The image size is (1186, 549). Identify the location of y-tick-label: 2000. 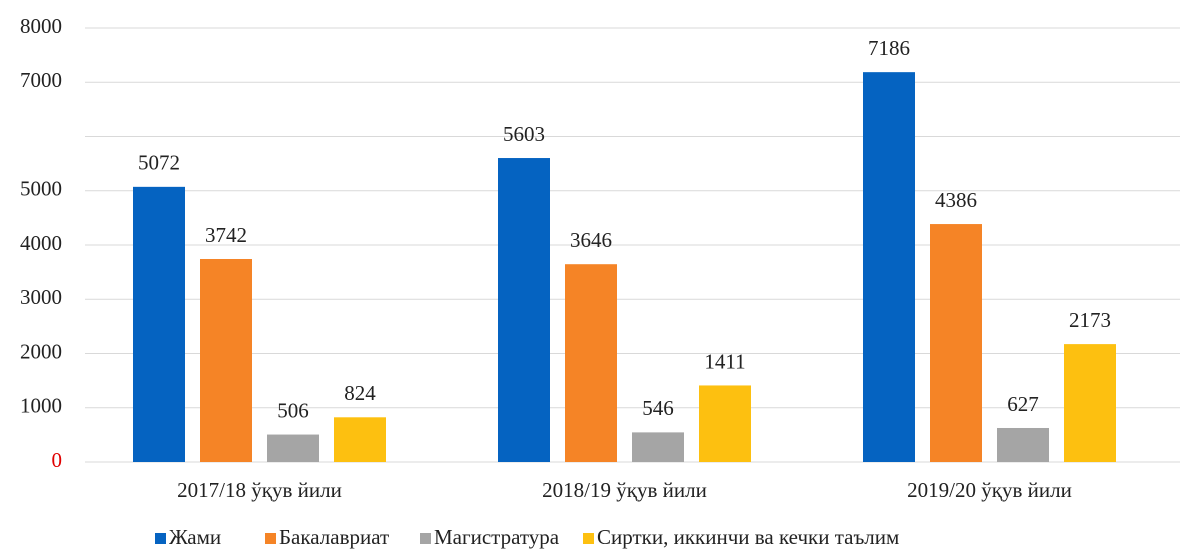
(41, 351).